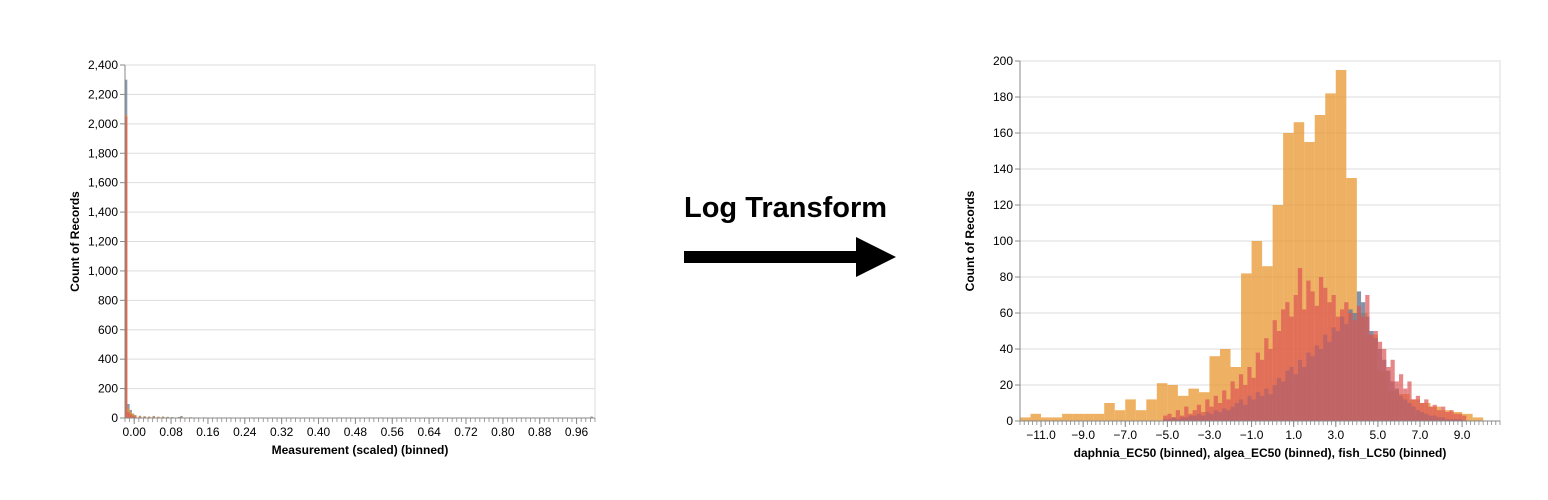  Describe the element at coordinates (103, 94) in the screenshot. I see `left-y-tick-label: 2,200` at that location.